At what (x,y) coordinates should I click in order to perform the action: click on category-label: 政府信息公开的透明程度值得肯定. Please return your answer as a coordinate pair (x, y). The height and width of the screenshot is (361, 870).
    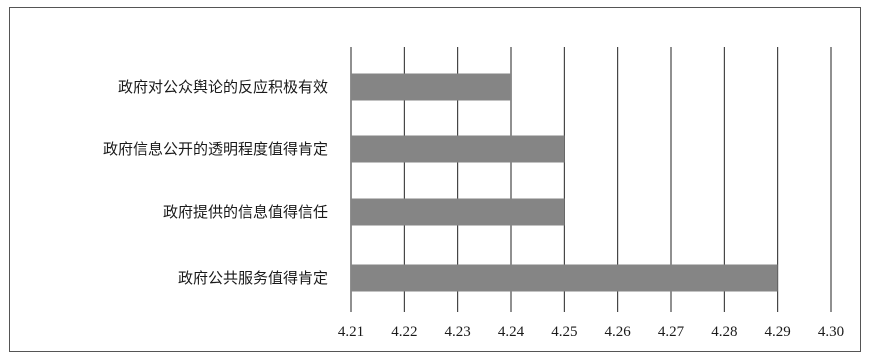
    Looking at the image, I should click on (215, 149).